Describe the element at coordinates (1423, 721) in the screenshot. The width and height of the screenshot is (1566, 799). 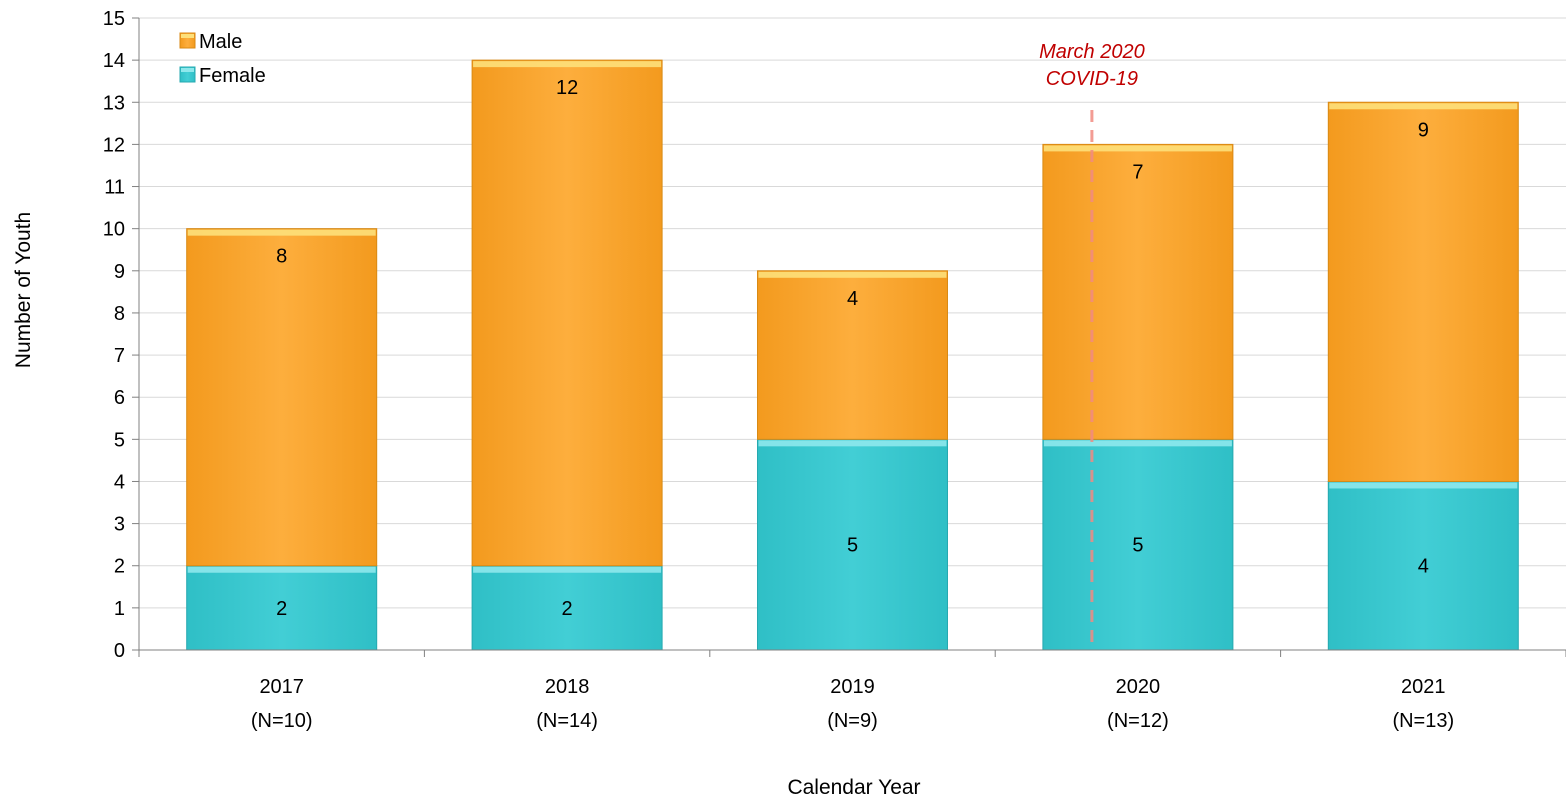
I see `x-tick-sublabel: (N=13)` at that location.